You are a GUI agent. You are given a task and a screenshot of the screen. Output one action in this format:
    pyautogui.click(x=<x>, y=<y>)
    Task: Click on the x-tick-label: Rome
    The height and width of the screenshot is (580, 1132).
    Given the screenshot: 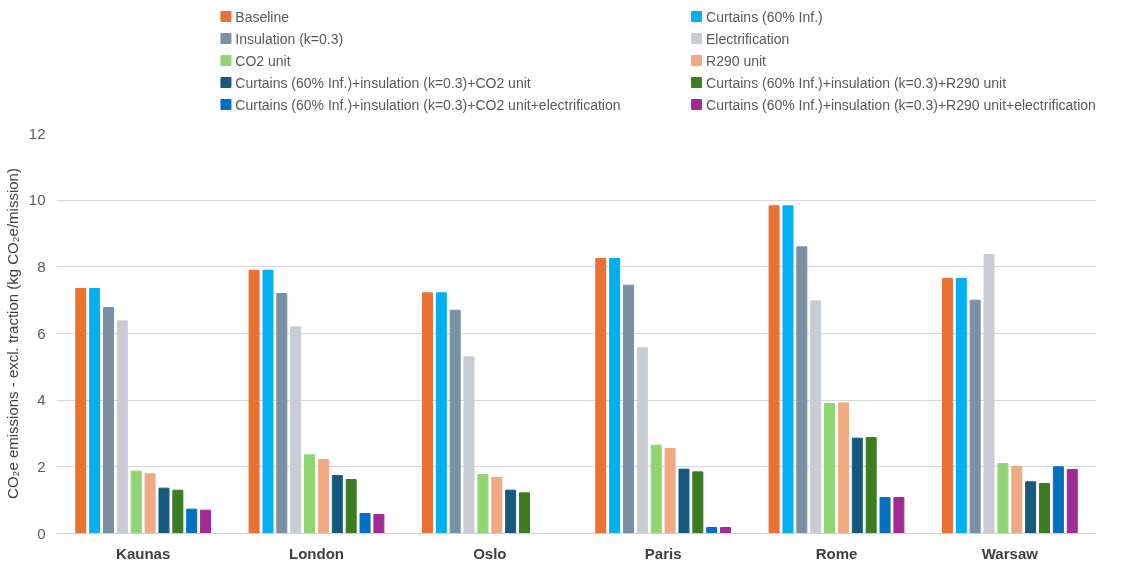 What is the action you would take?
    pyautogui.click(x=836, y=553)
    